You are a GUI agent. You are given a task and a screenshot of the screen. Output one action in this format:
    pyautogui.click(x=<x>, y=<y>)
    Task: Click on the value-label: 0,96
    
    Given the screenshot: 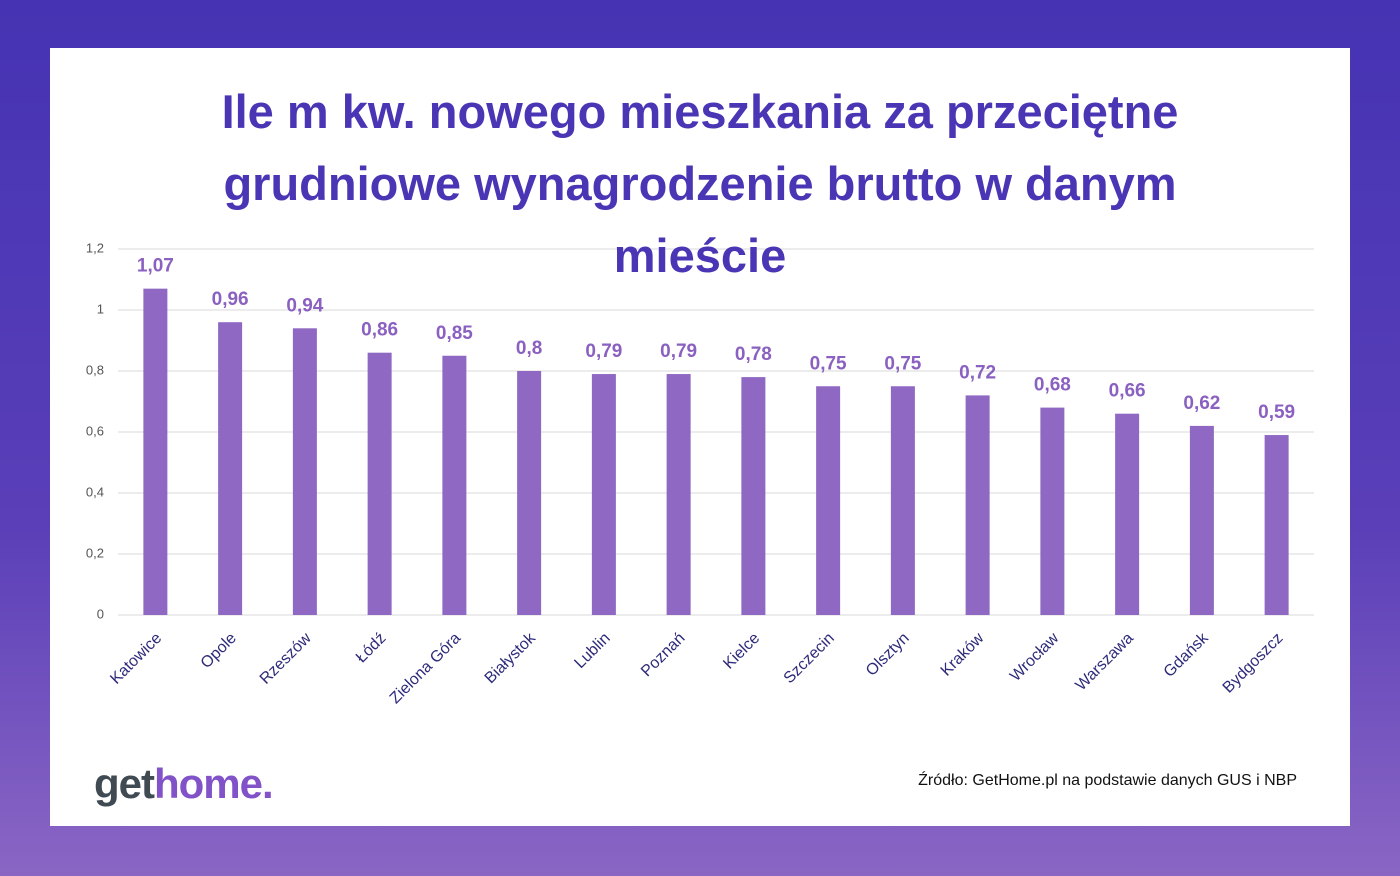 What is the action you would take?
    pyautogui.click(x=230, y=299)
    